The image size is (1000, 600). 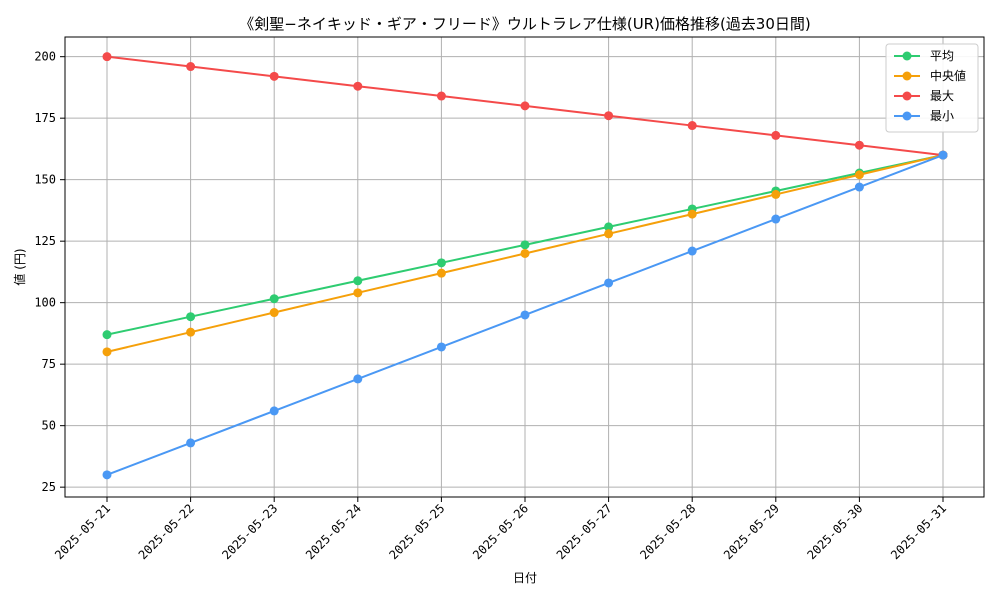 What do you see at coordinates (45, 57) in the screenshot?
I see `y-tick-label: 200` at bounding box center [45, 57].